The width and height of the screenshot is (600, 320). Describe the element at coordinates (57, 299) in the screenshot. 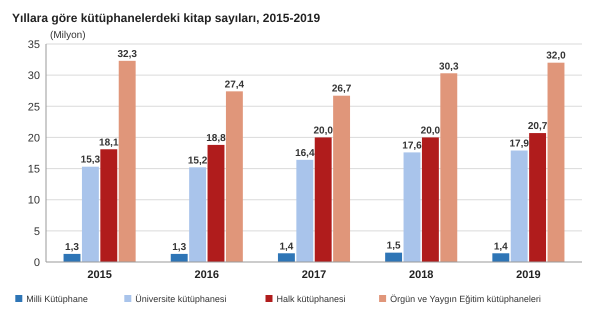

I see `legend-label: Milli Kütüphane` at that location.